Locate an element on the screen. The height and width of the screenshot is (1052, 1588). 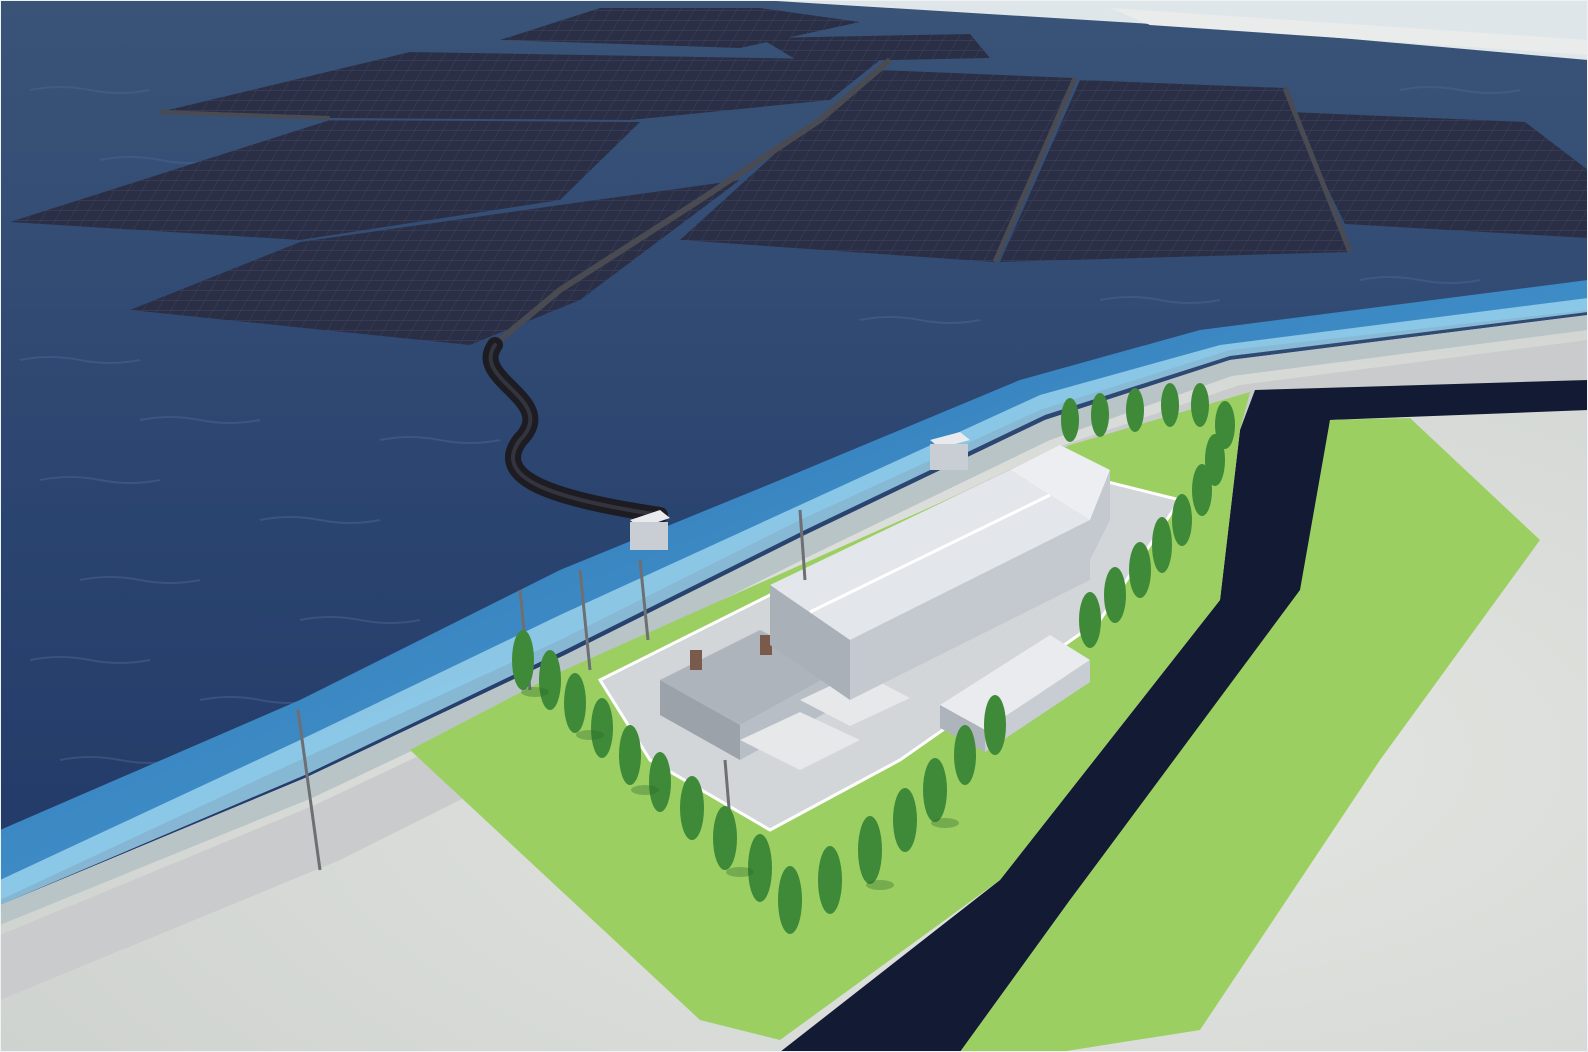
export-cable-highlight is located at coordinates (575, 430).